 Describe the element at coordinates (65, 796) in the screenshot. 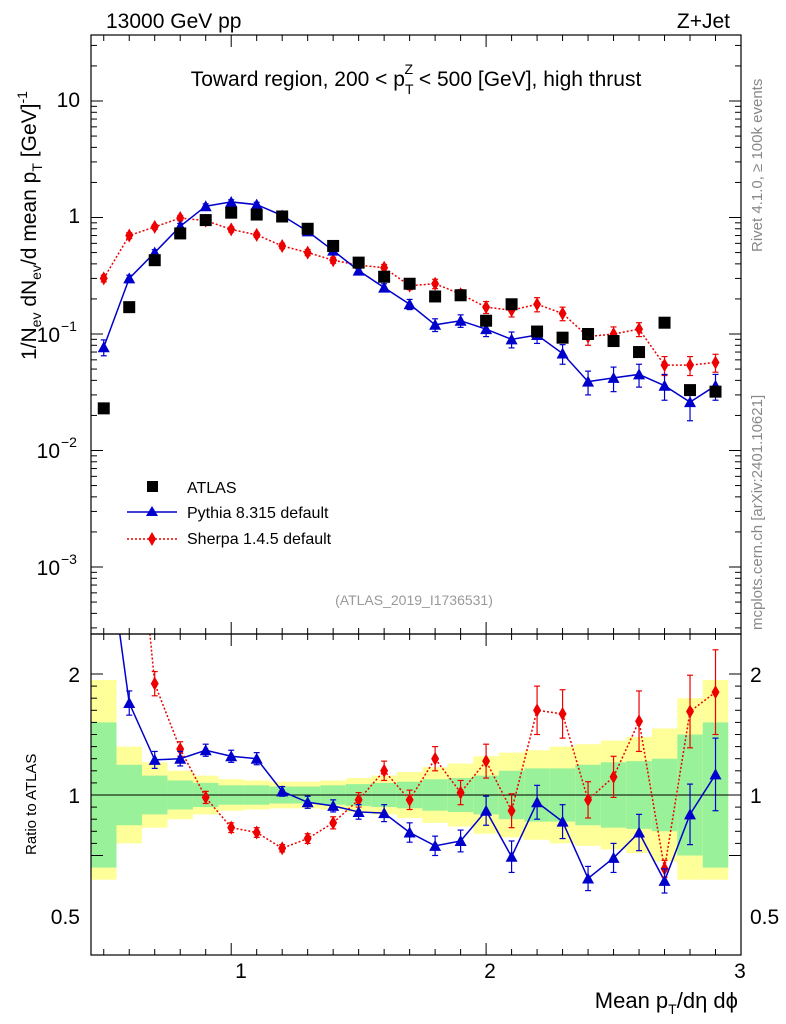

I see `ratio-ytick-labels-left: 0.5 1 2` at that location.